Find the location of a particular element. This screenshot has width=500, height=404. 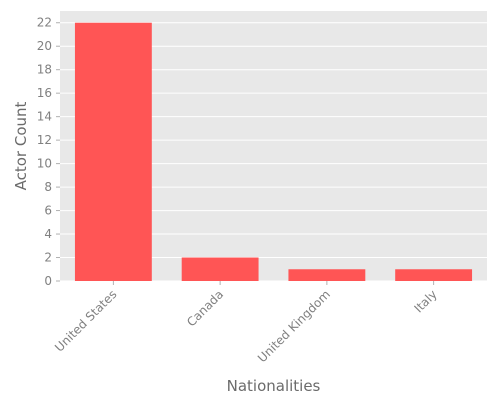

x-tick-label: United States is located at coordinates (85, 320).